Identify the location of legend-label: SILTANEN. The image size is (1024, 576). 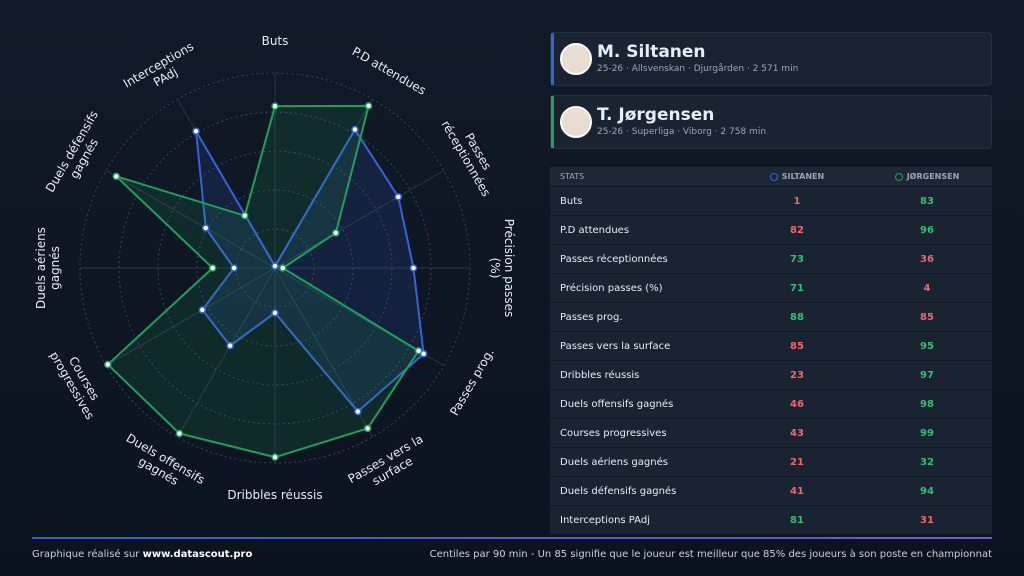
(803, 176).